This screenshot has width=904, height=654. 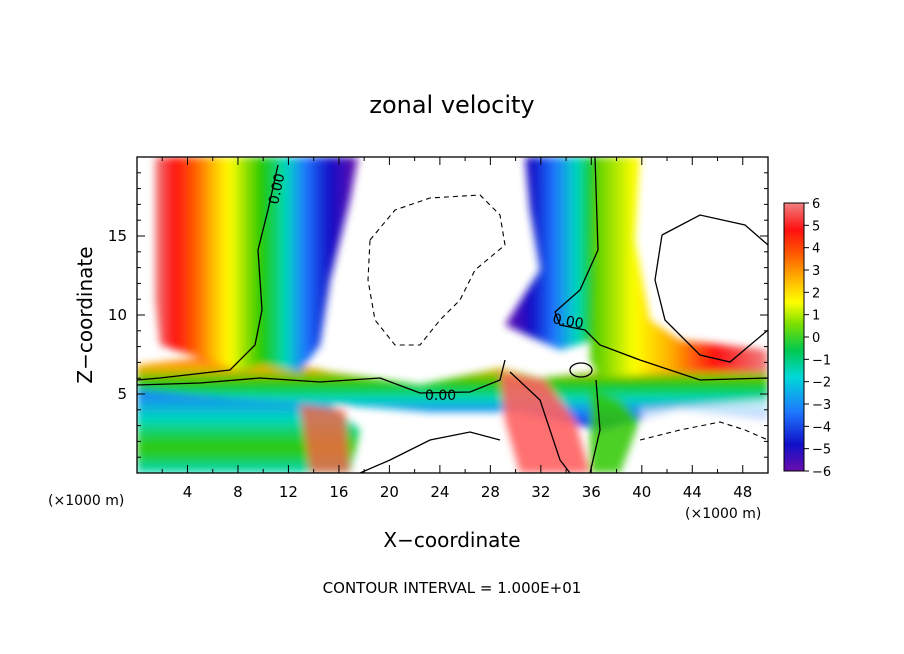 What do you see at coordinates (711, 288) in the screenshot?
I see `zero-contour-rightloop` at bounding box center [711, 288].